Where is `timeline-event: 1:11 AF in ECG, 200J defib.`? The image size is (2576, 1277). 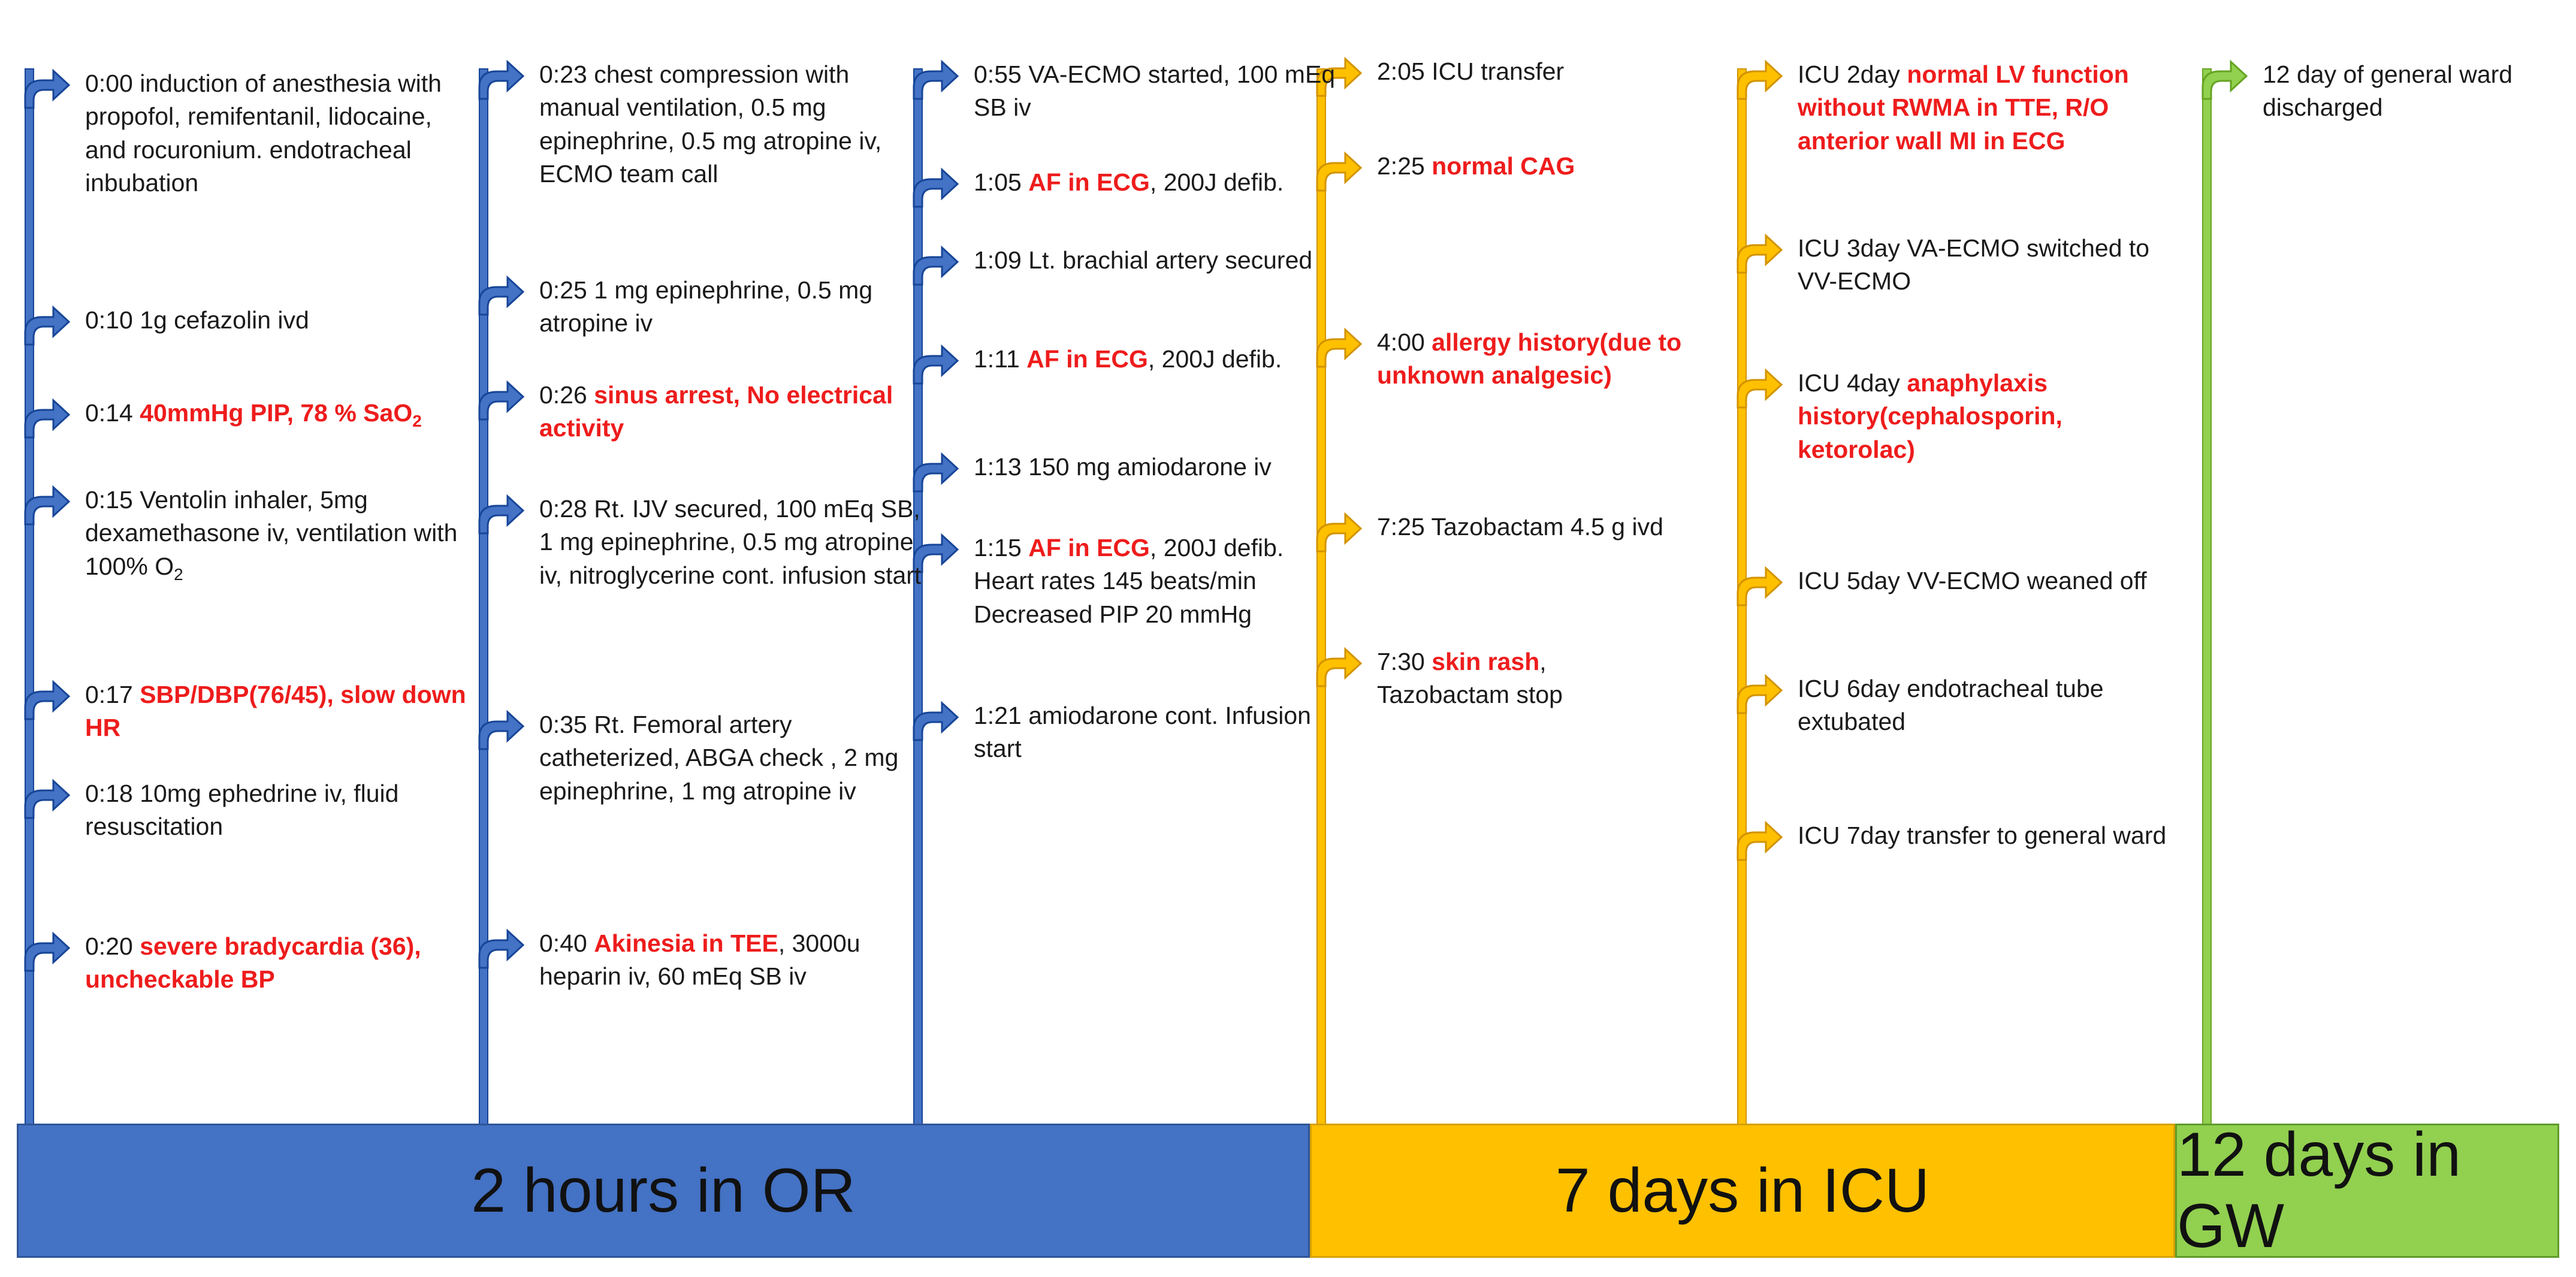 timeline-event: 1:11 AF in ECG, 200J defib. is located at coordinates (1166, 359).